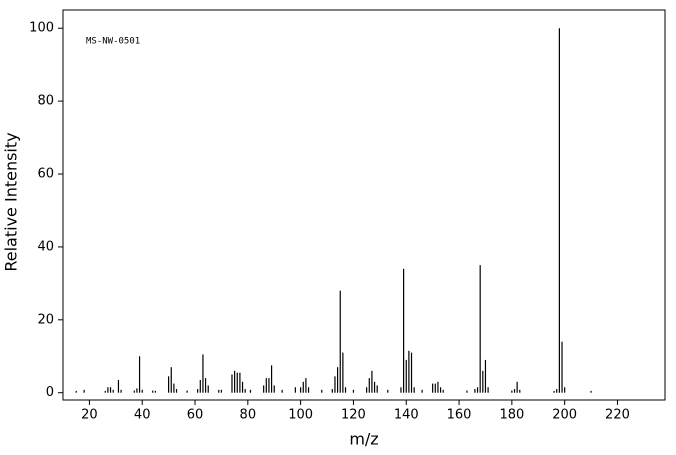  What do you see at coordinates (89, 415) in the screenshot?
I see `x-tick-label: 20` at bounding box center [89, 415].